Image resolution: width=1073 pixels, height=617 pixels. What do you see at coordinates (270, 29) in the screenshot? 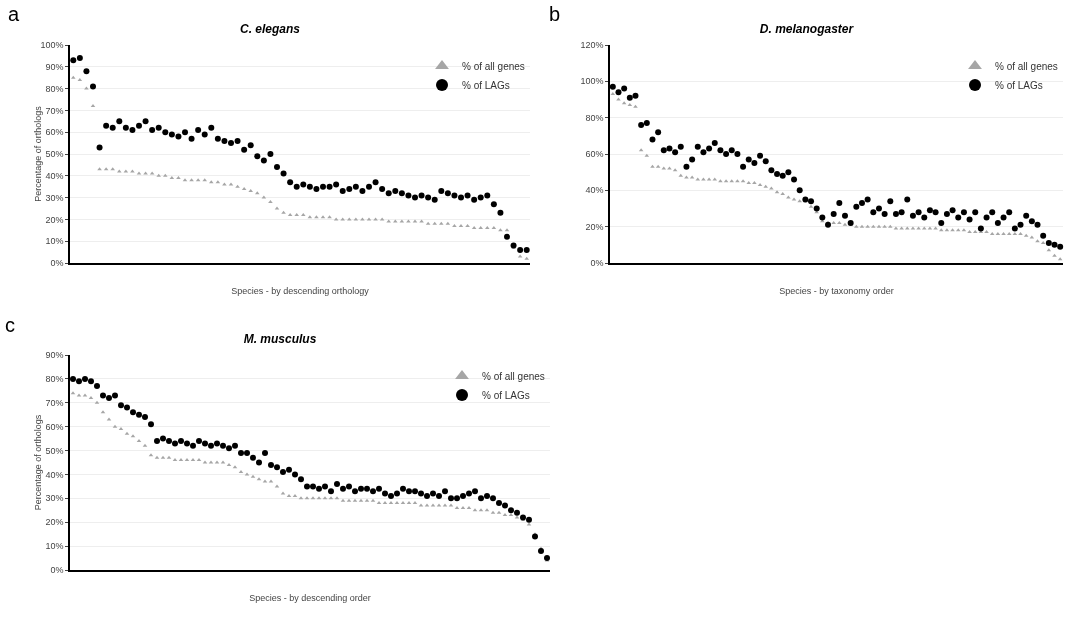
I see `chart-title: C. elegans` at bounding box center [270, 29].